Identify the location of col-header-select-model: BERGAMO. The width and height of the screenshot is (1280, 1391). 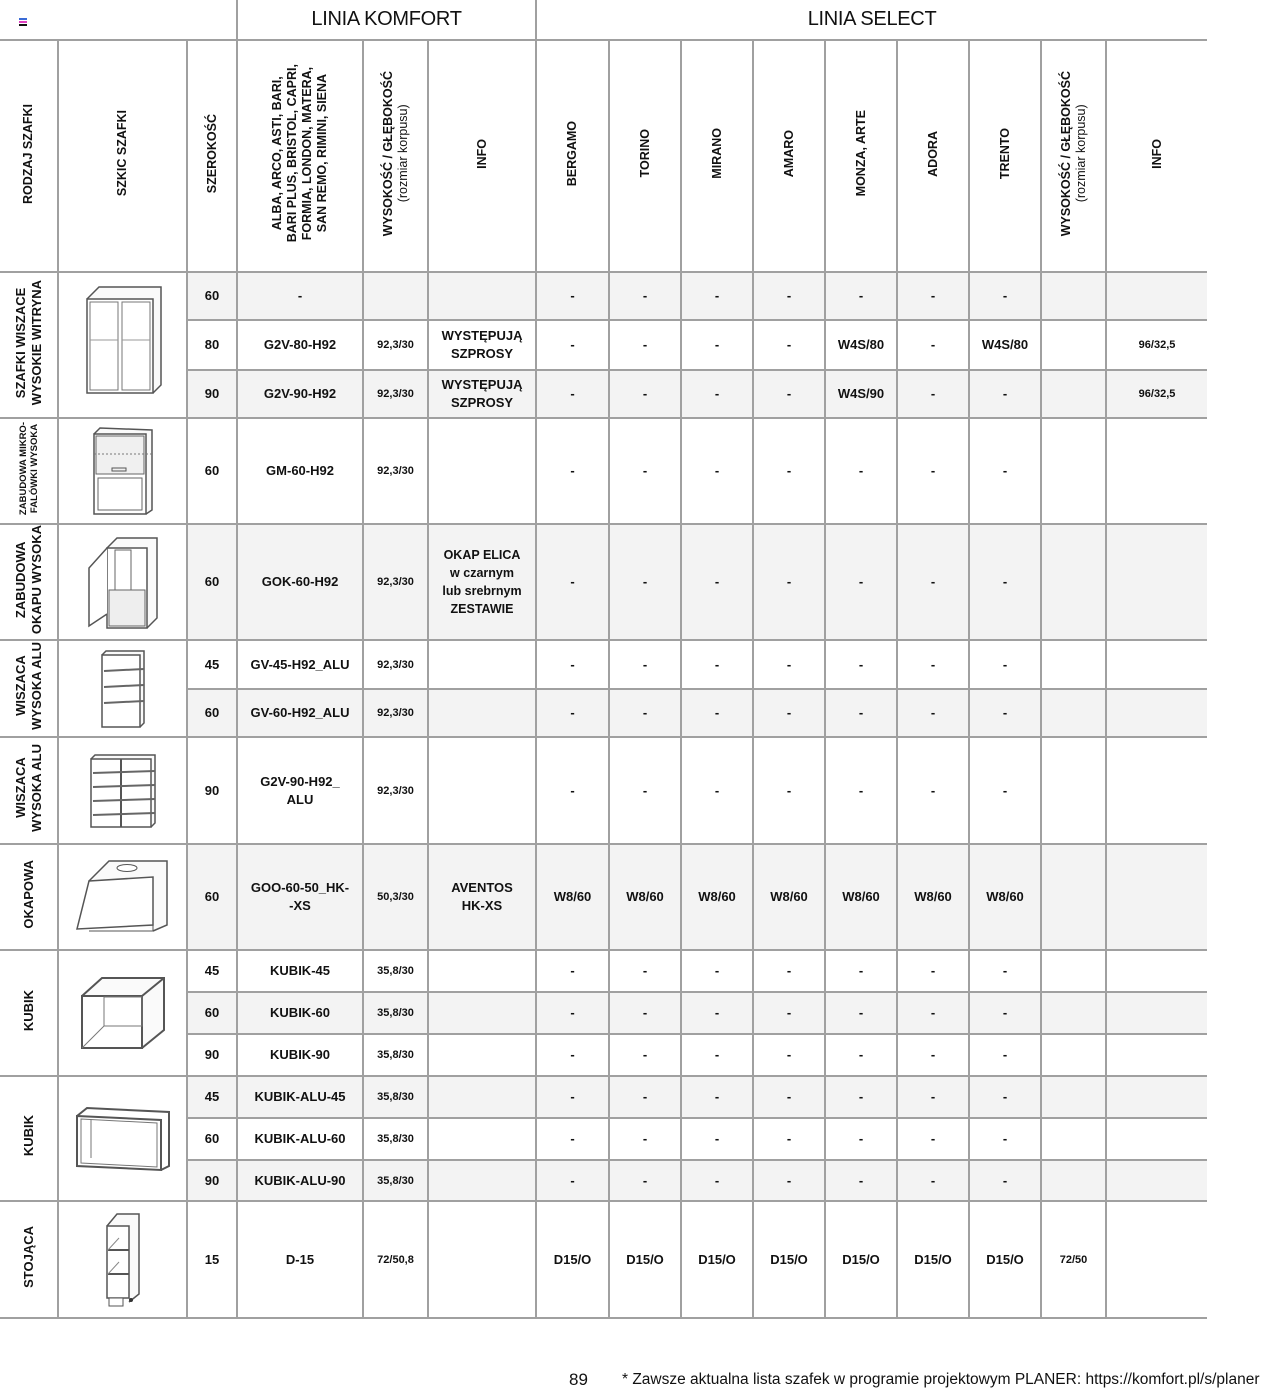
(573, 156).